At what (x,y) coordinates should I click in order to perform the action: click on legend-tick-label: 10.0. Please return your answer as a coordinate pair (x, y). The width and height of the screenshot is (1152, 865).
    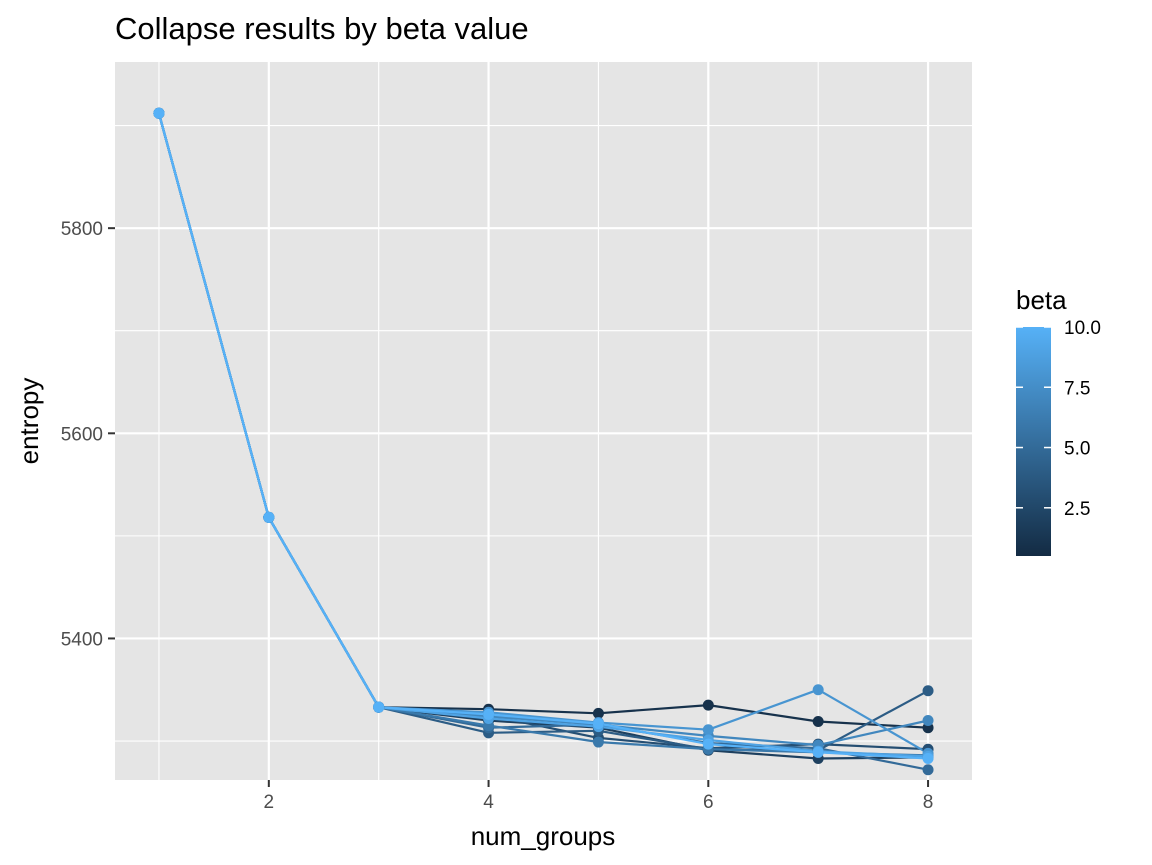
    Looking at the image, I should click on (1082, 328).